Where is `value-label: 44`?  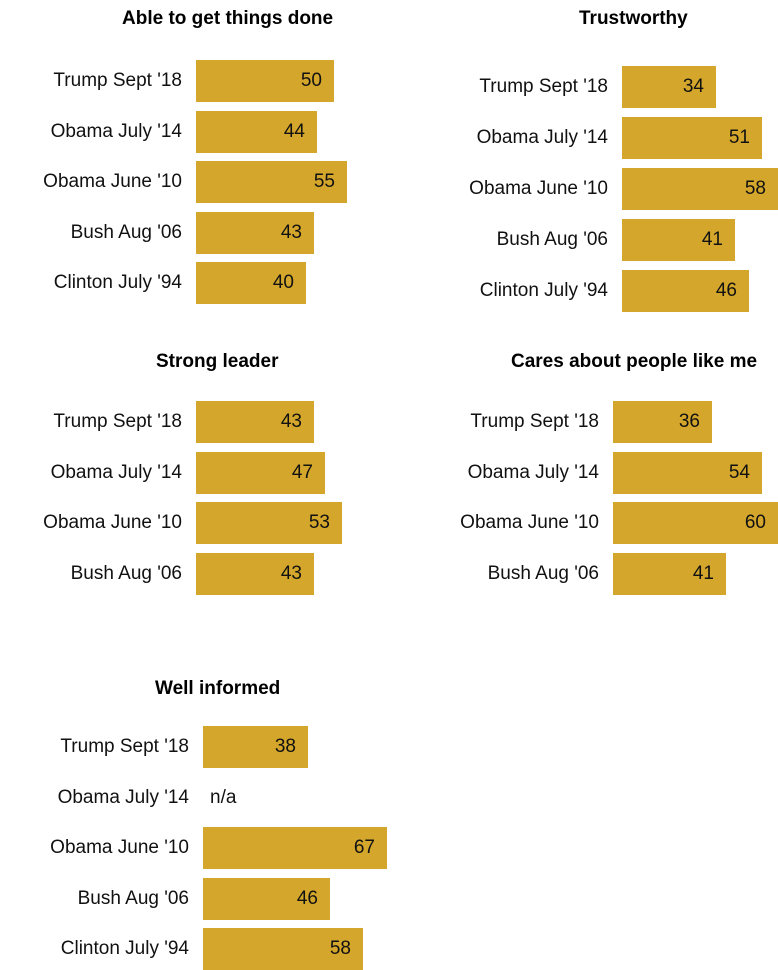
value-label: 44 is located at coordinates (294, 131).